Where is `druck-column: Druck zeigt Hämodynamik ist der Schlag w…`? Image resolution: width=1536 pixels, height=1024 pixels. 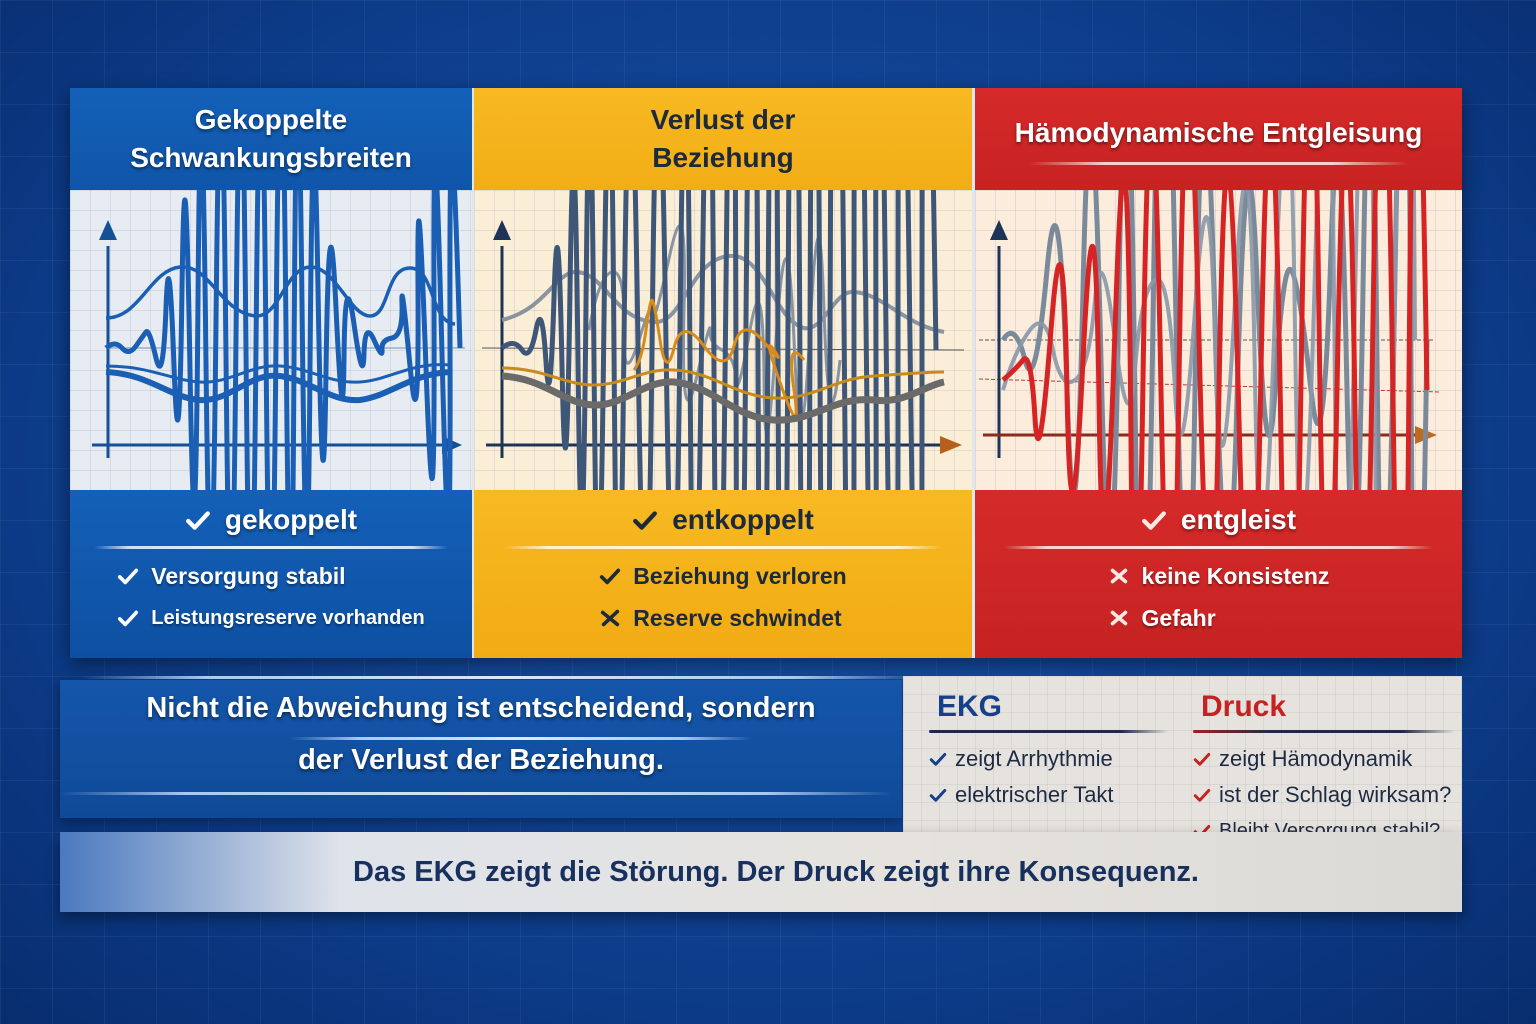
druck-column: Druck zeigt Hämodynamik ist der Schlag w… is located at coordinates (1324, 769).